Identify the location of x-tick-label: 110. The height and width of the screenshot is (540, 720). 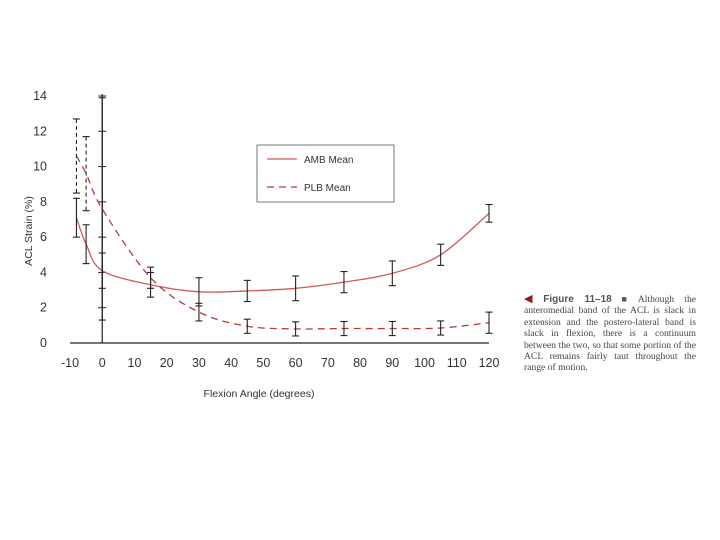
(457, 363).